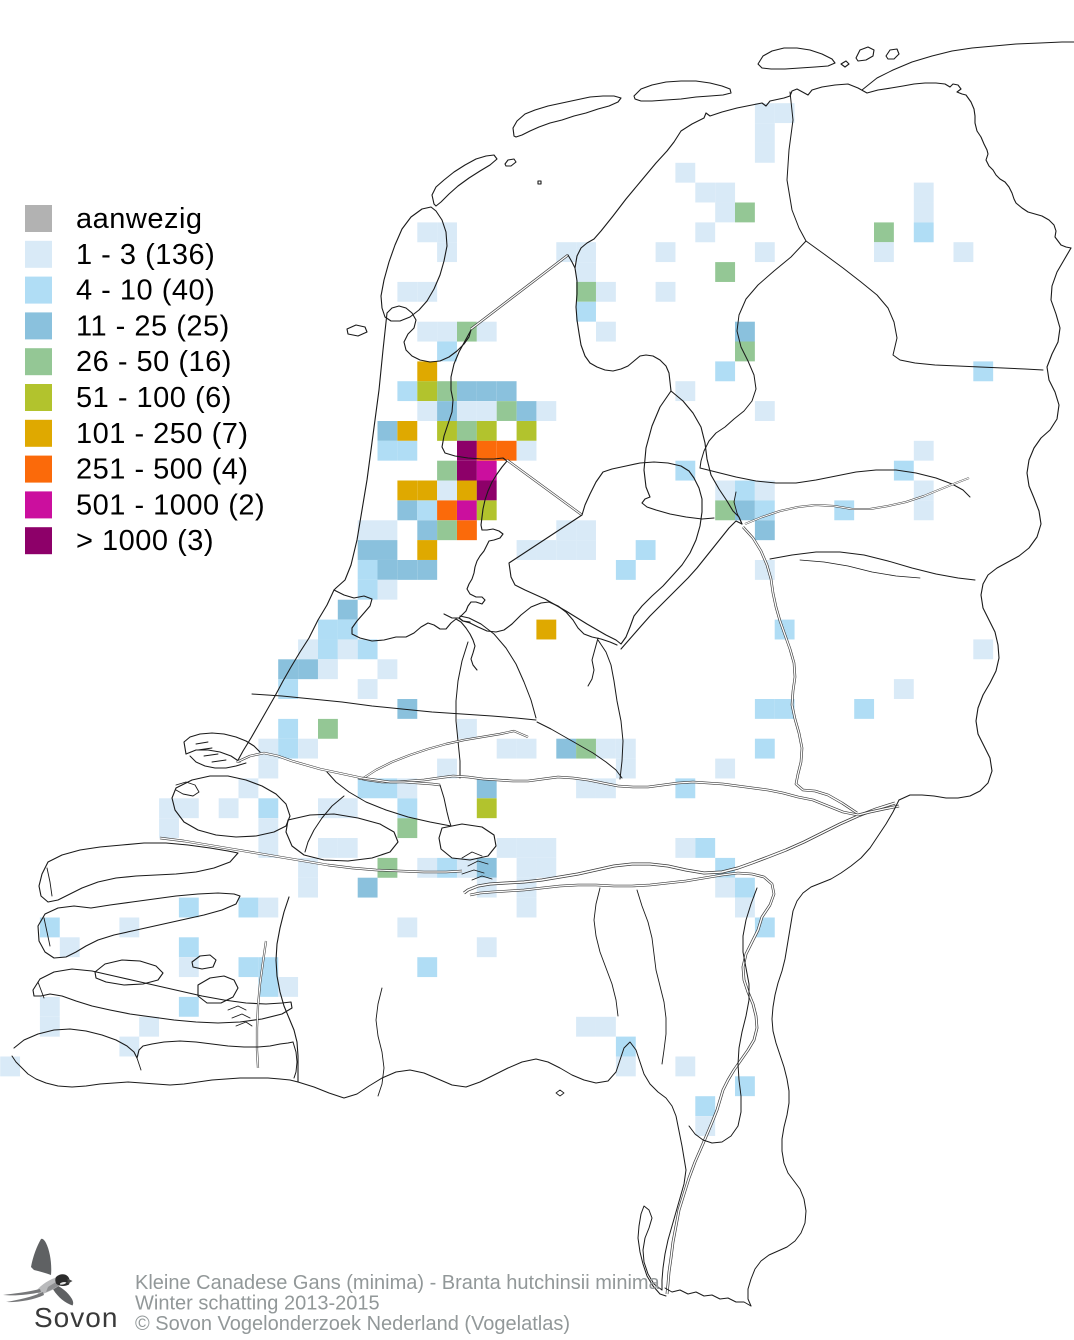 This screenshot has width=1074, height=1340. What do you see at coordinates (162, 470) in the screenshot?
I see `svg-text: 251 - 500 (4)` at bounding box center [162, 470].